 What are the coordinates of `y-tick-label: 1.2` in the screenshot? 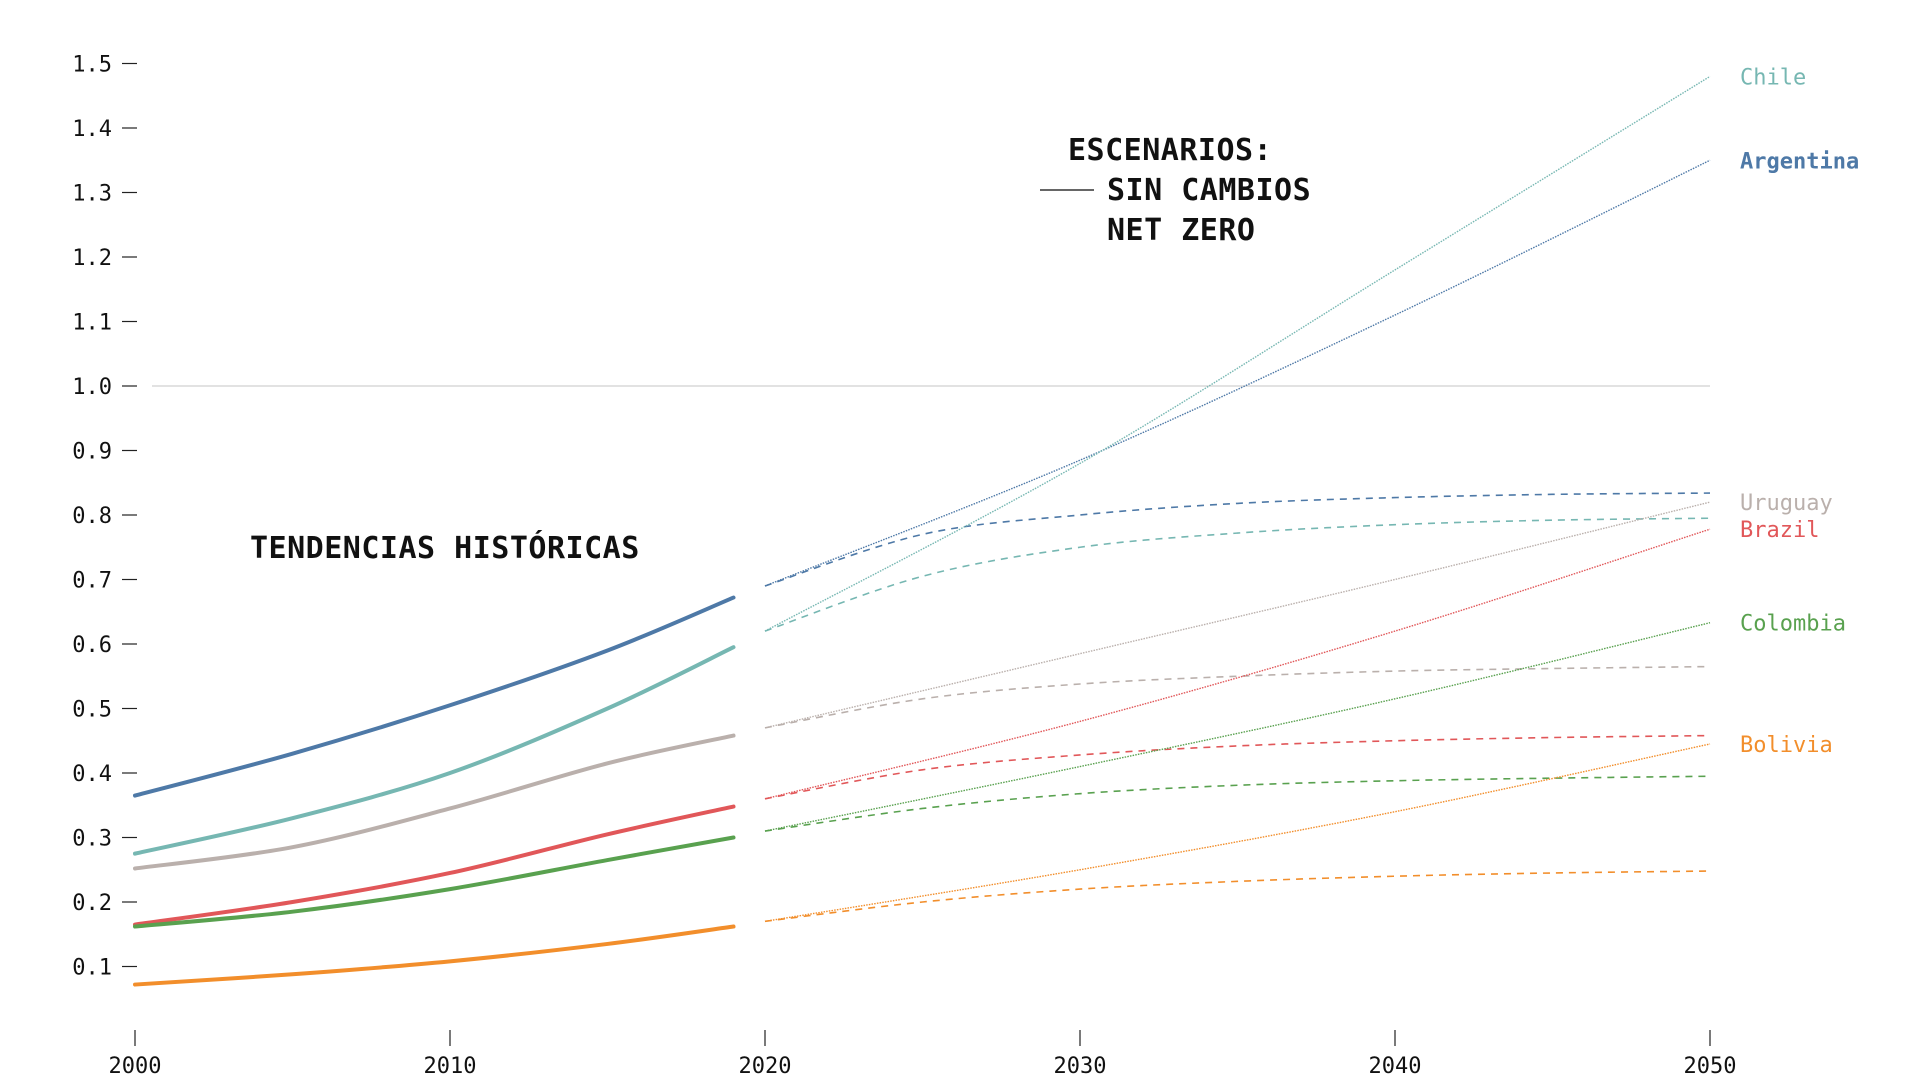 It's located at (92, 258).